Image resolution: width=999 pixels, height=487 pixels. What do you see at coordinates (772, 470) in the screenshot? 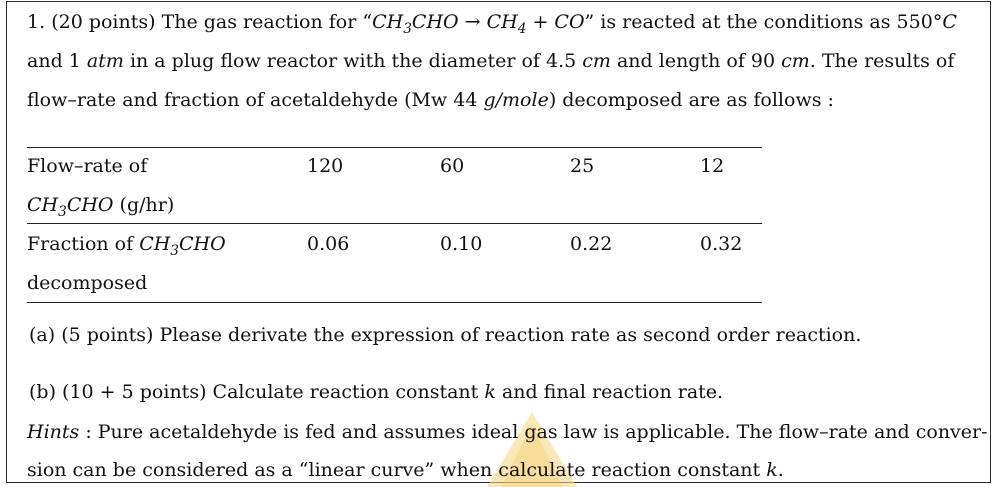
I see `hints-k: k` at bounding box center [772, 470].